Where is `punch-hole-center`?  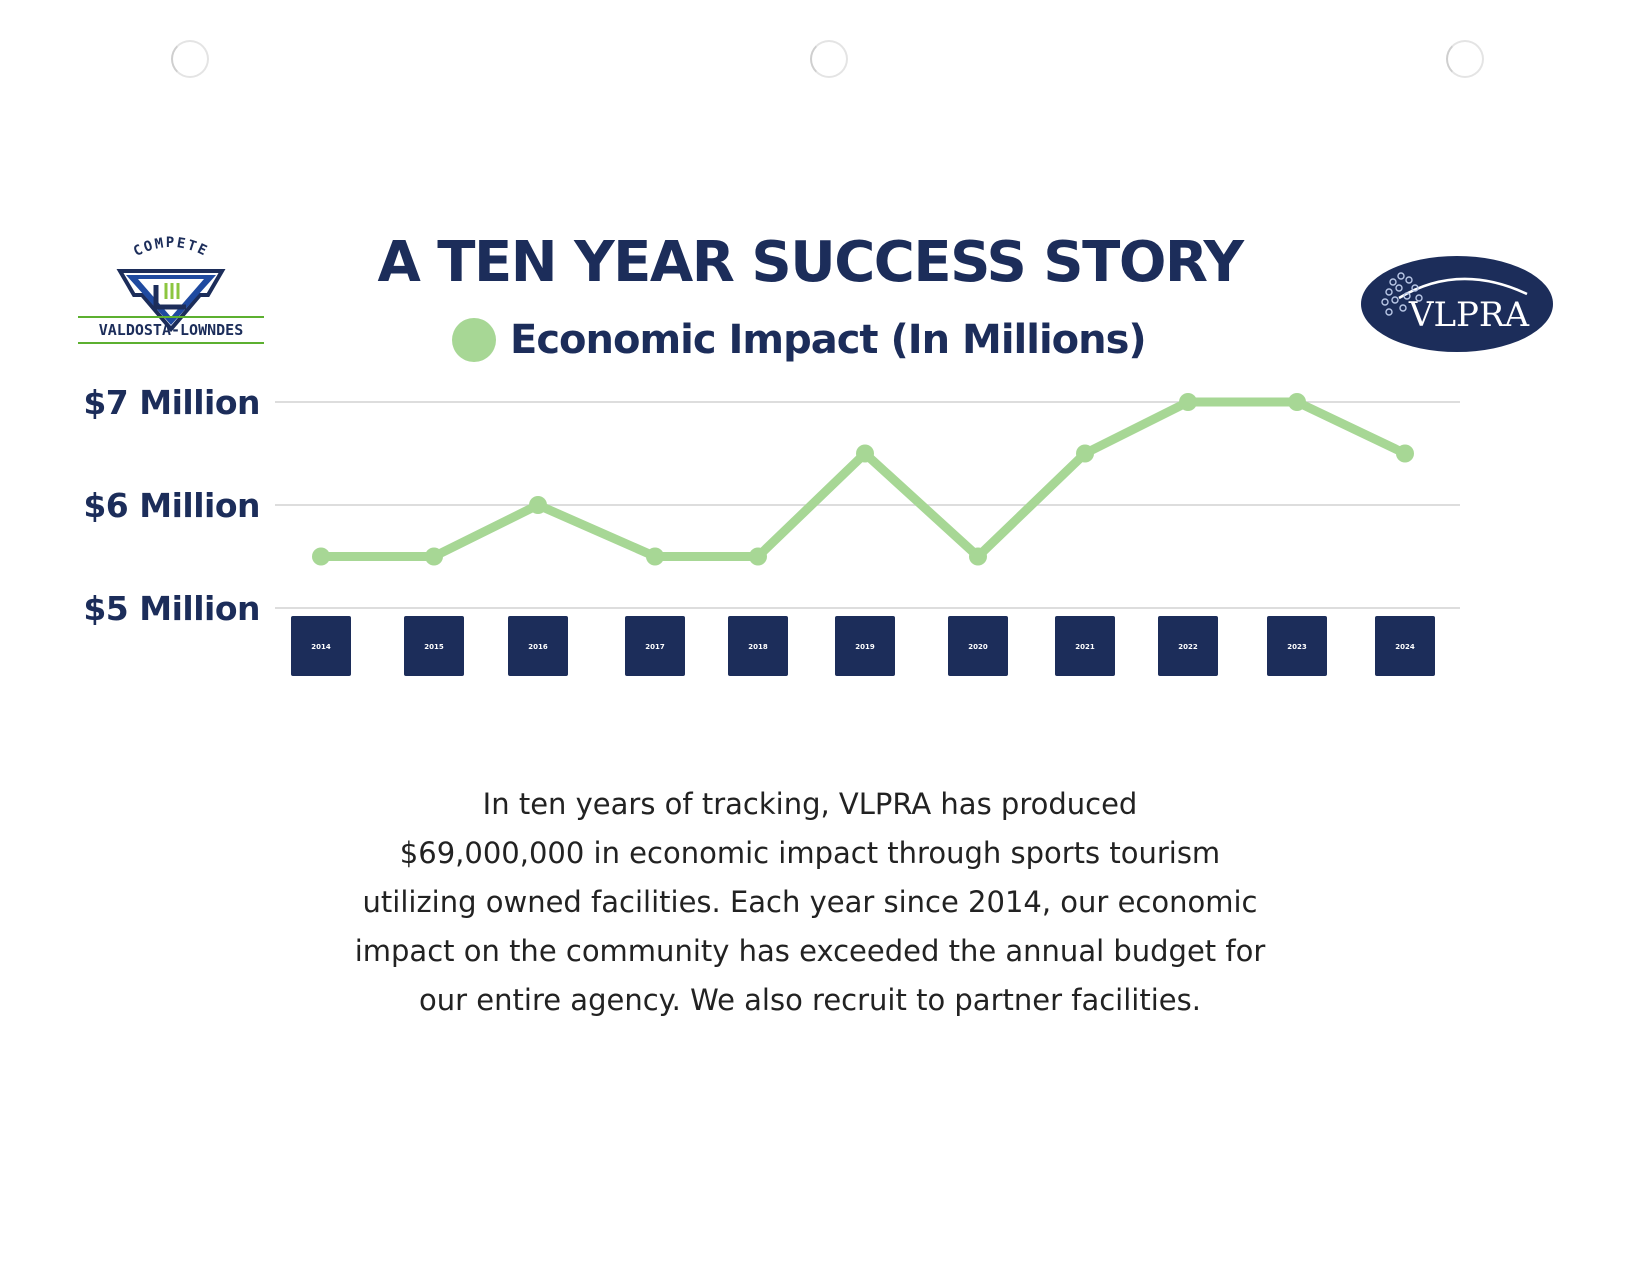 punch-hole-center is located at coordinates (829, 59).